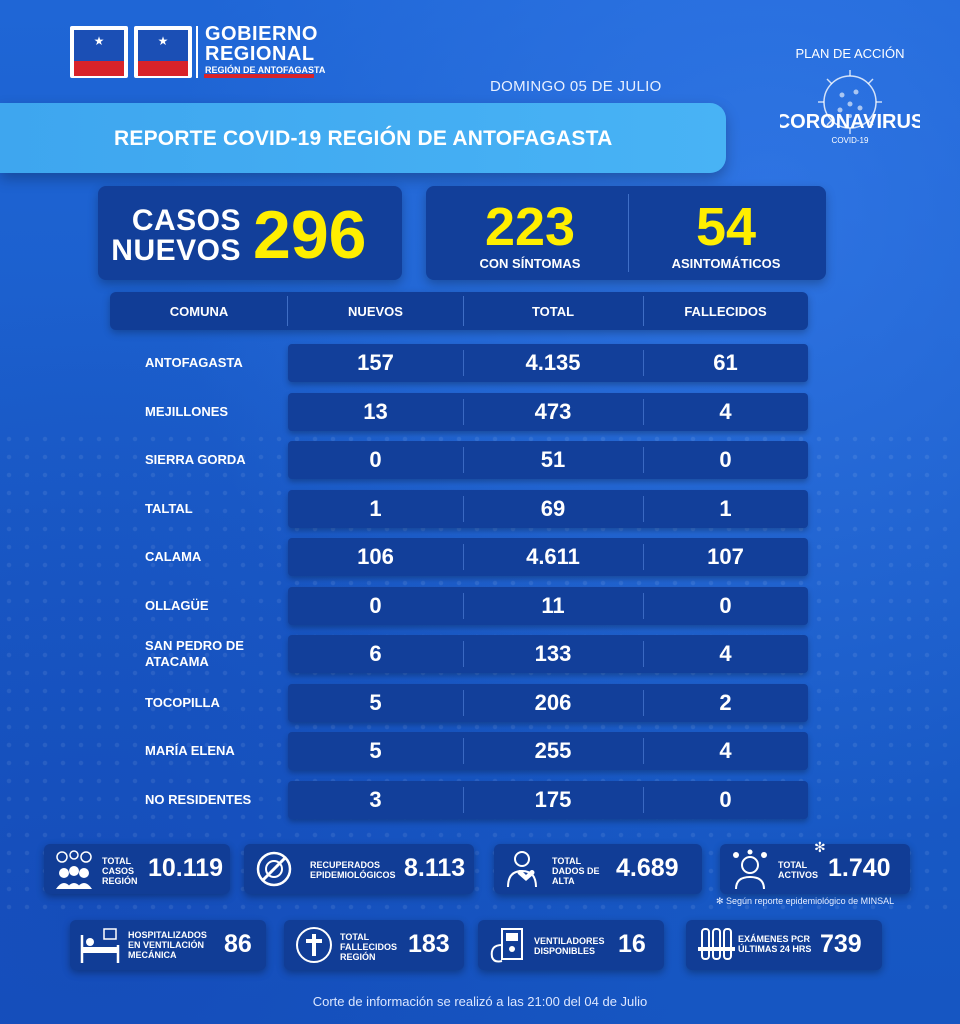  Describe the element at coordinates (506, 945) in the screenshot. I see `ventilator-icon` at that location.